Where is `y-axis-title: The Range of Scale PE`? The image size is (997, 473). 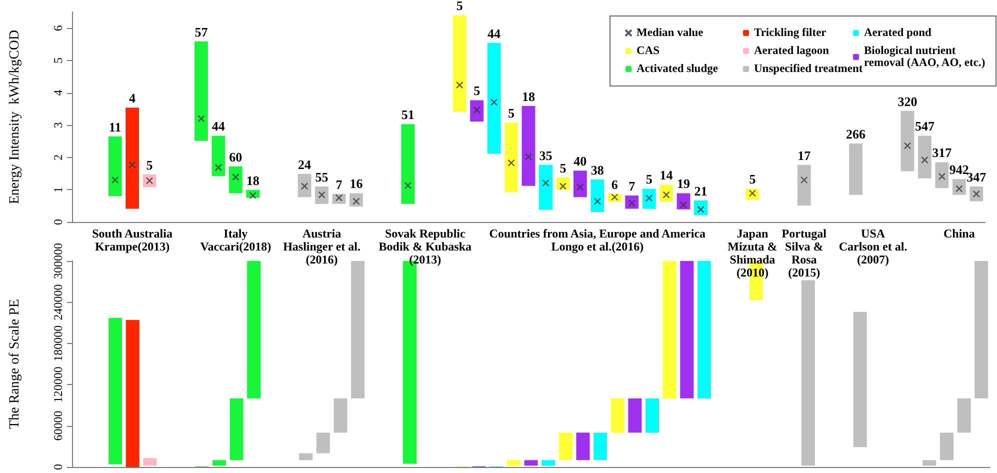
y-axis-title: The Range of Scale PE is located at coordinates (15, 364).